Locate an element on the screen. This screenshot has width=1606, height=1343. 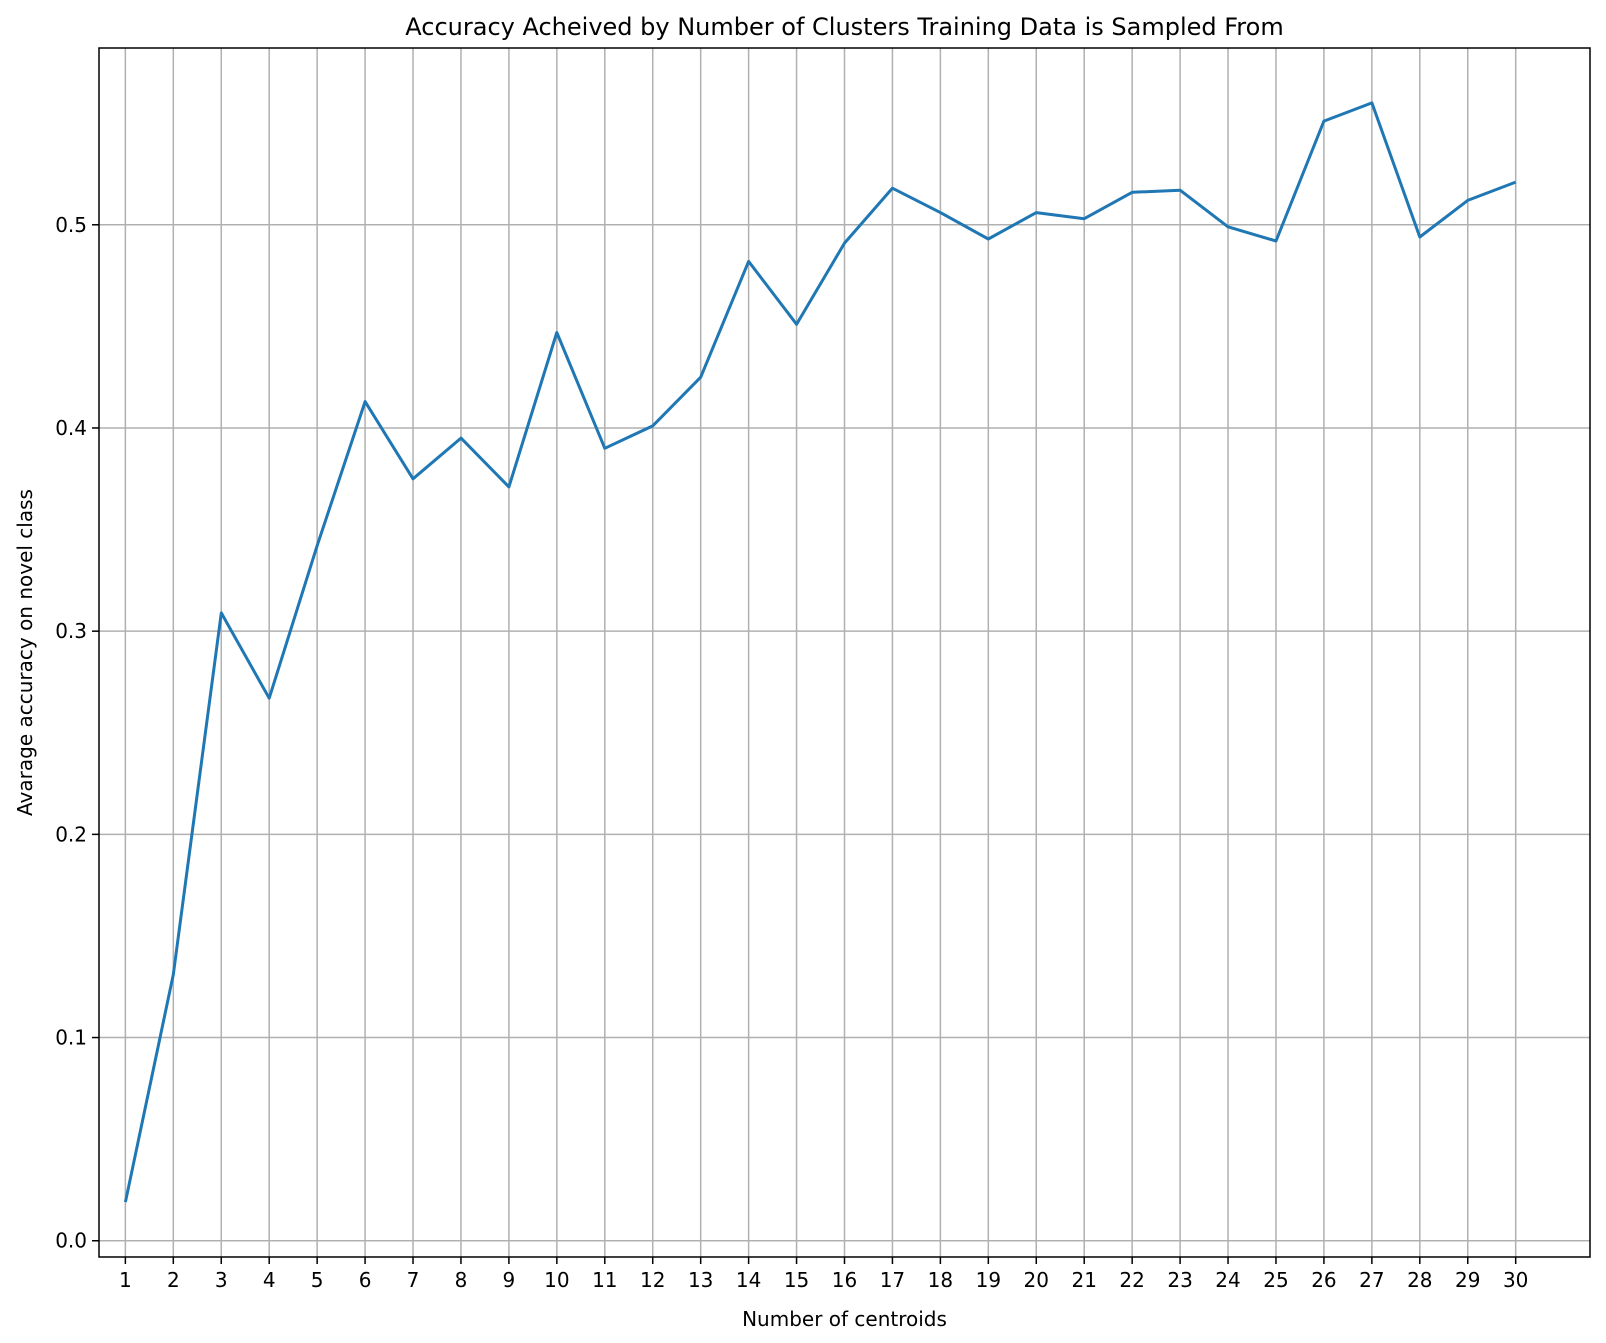
x-tick-label: 14 is located at coordinates (748, 1280).